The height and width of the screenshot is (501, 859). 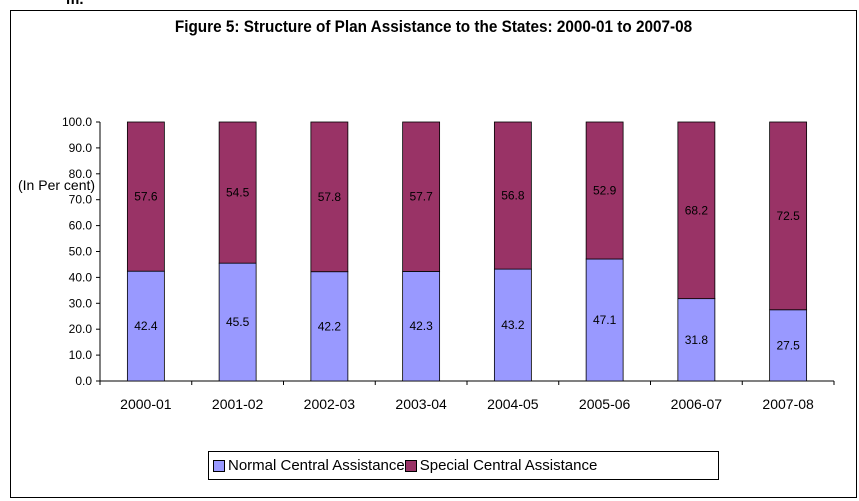 I want to click on y-tick-label: 100.0, so click(x=77, y=122).